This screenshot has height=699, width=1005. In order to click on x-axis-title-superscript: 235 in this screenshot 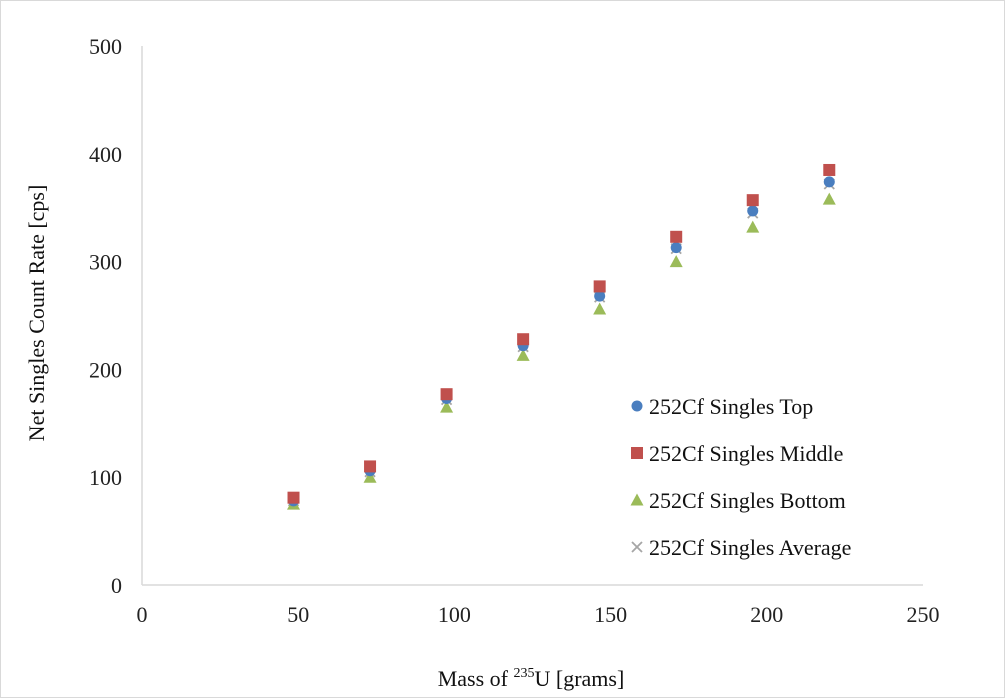, I will do `click(523, 673)`.